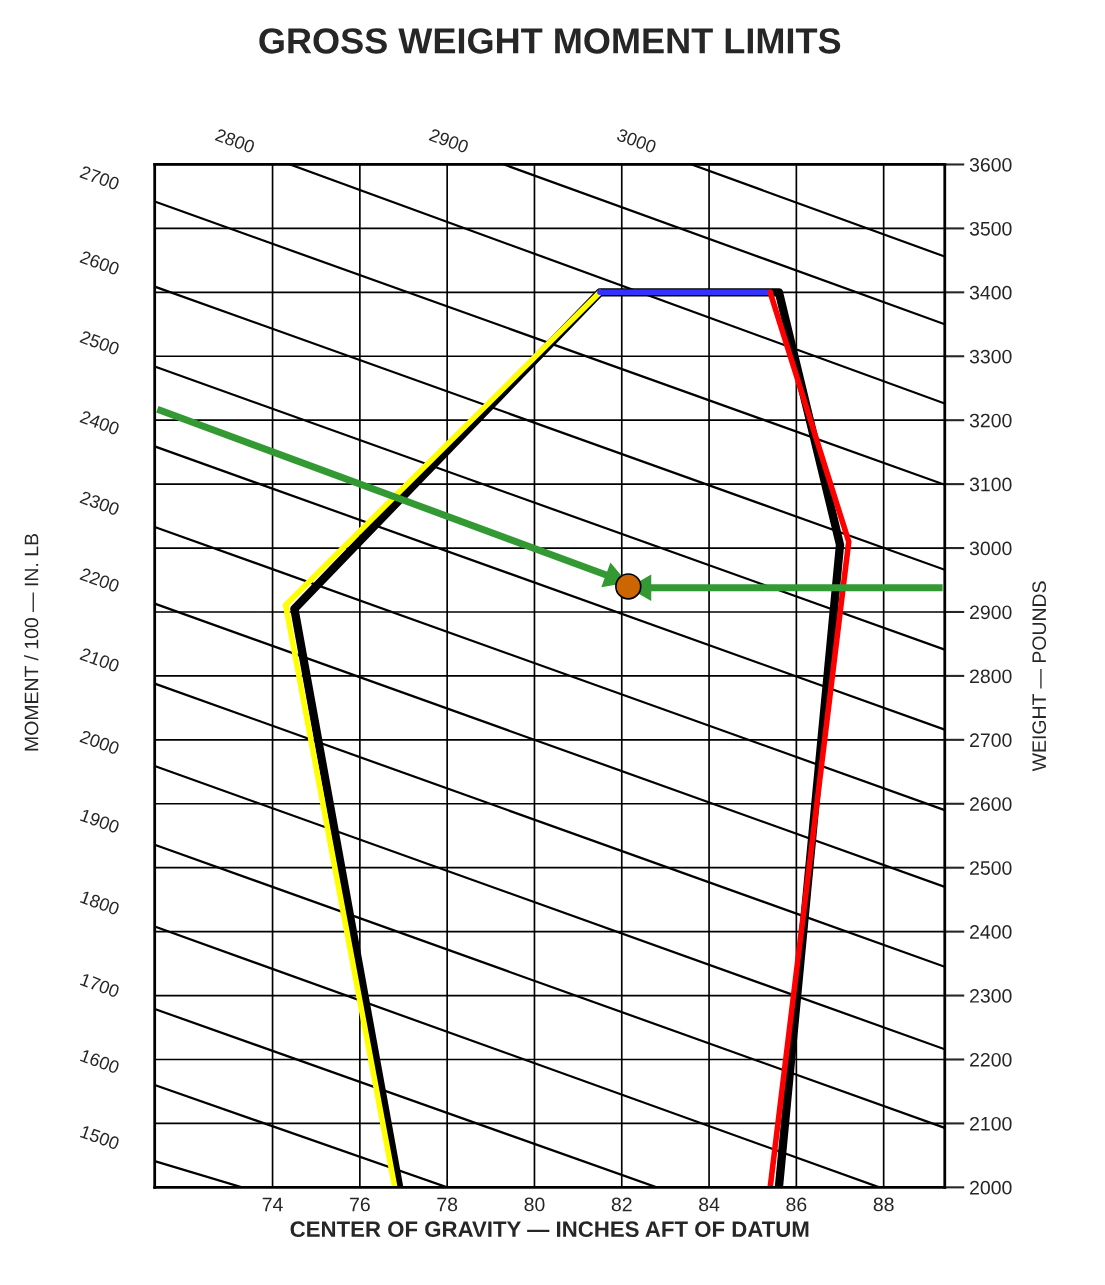 The image size is (1105, 1285). Describe the element at coordinates (990, 356) in the screenshot. I see `y-tick-label: 3300` at that location.